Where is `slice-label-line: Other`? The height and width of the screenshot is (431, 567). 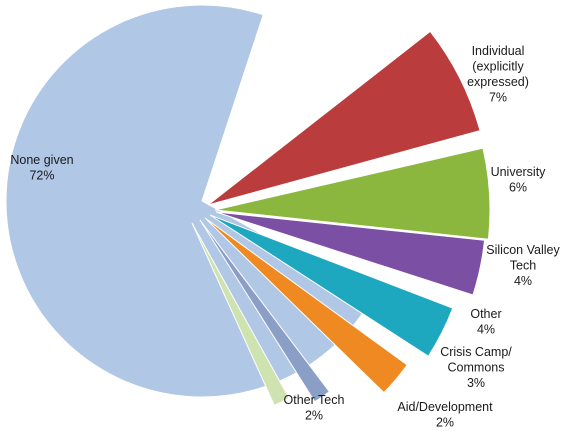 slice-label-line: Other is located at coordinates (485, 314).